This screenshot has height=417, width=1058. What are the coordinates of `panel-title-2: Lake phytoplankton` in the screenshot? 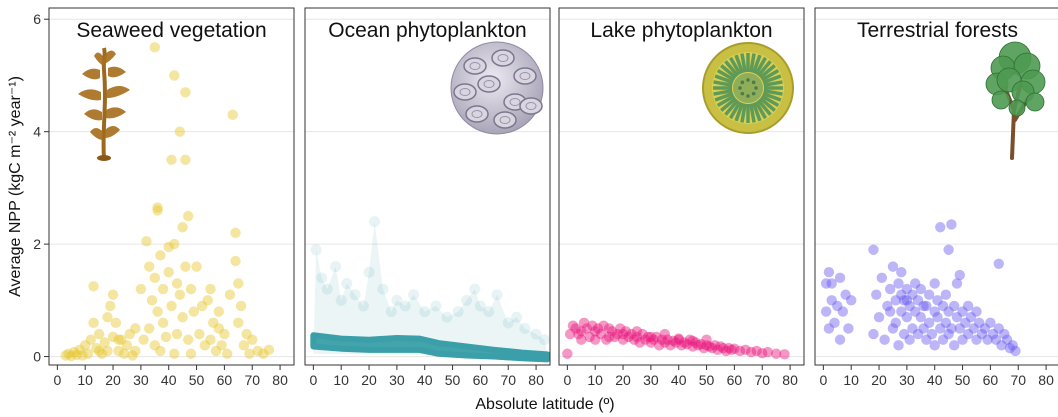 It's located at (681, 30).